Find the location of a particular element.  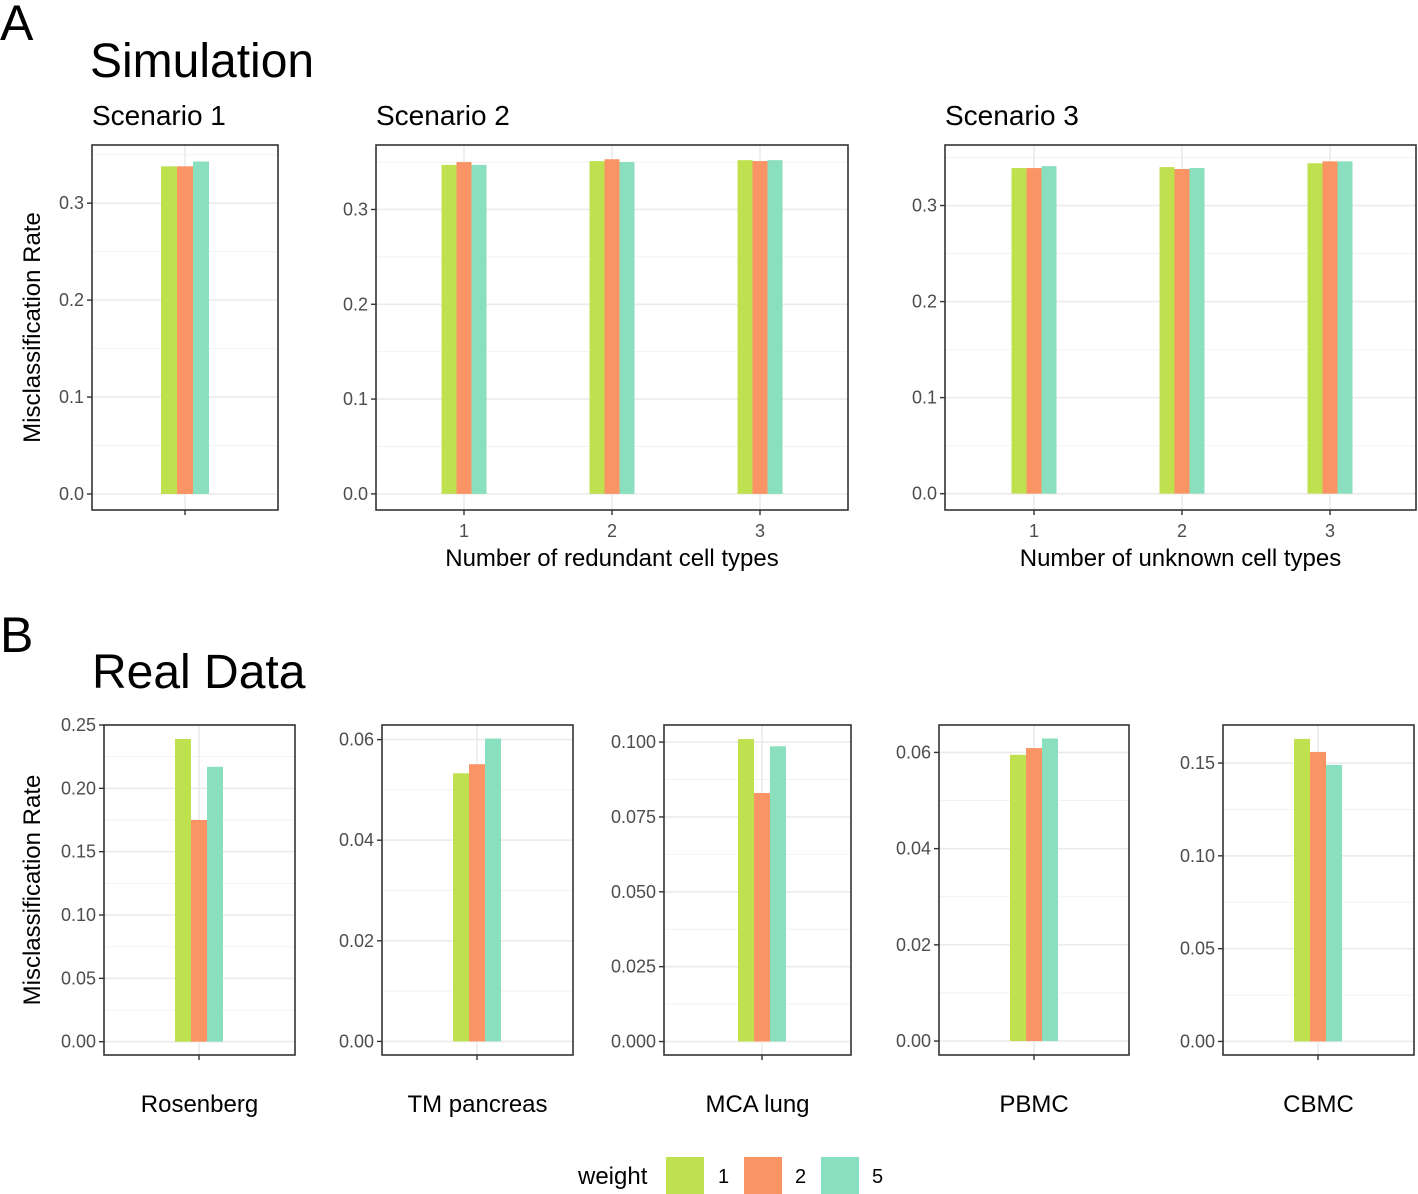

x-axis-title: TM pancreas is located at coordinates (477, 1104).